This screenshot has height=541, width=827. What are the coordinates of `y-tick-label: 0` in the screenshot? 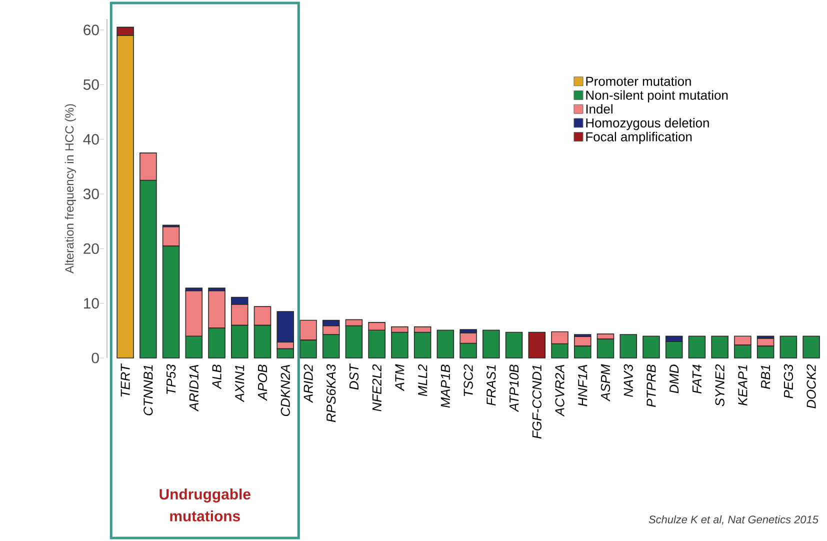 It's located at (95, 358).